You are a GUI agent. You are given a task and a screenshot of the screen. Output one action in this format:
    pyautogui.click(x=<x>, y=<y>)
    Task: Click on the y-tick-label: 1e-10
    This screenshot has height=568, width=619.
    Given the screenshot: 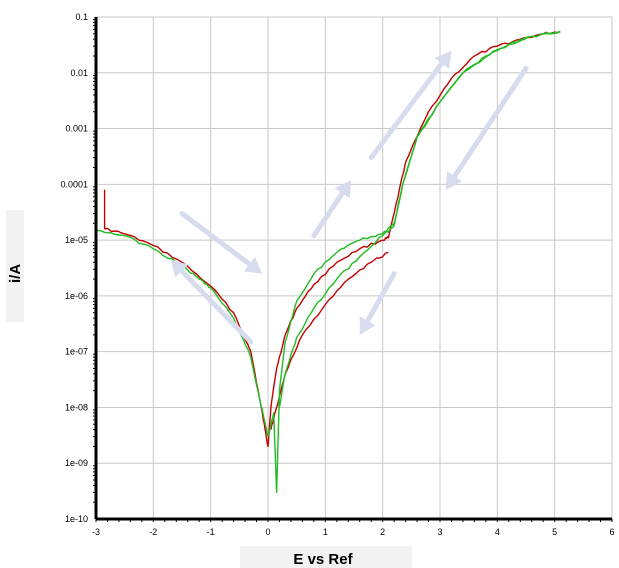 What is the action you would take?
    pyautogui.click(x=76, y=519)
    